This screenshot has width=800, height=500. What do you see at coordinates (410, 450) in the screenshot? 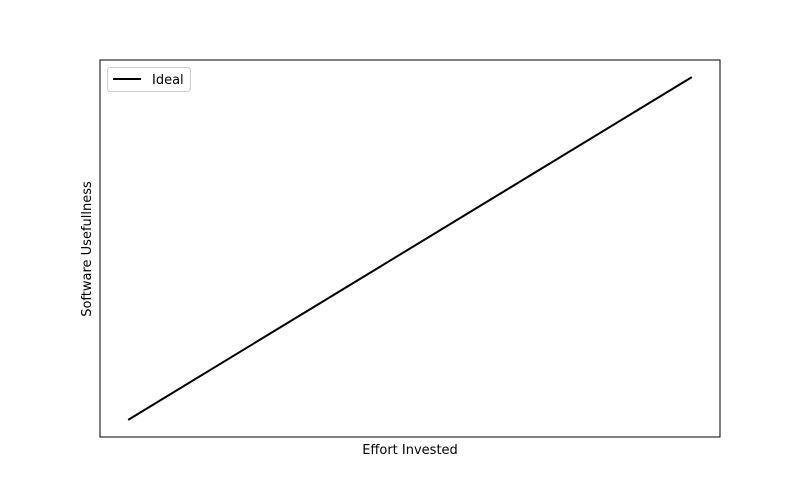
I see `x-axis-label: Effort Invested` at bounding box center [410, 450].